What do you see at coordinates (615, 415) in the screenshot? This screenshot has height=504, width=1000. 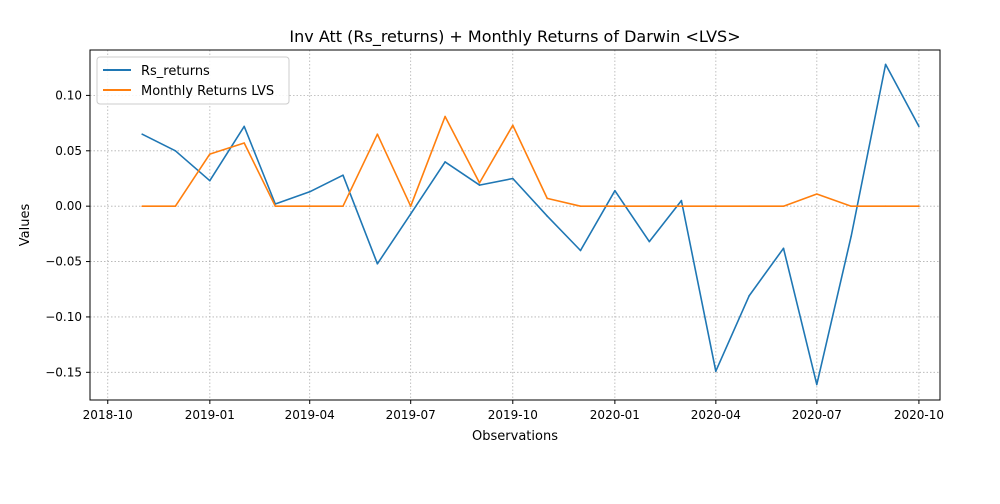 I see `x-tick-label: 2020-01` at bounding box center [615, 415].